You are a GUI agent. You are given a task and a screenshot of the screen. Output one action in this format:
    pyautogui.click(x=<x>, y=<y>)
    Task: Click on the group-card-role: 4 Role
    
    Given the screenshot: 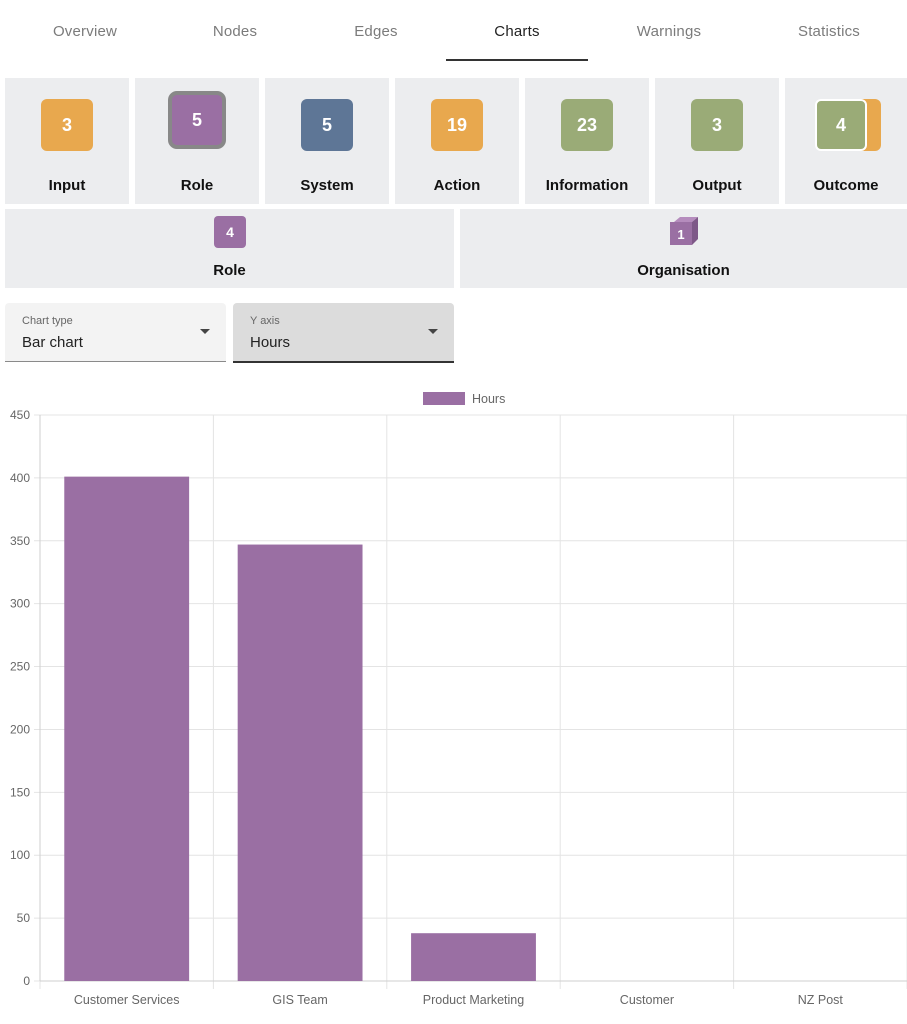 What is the action you would take?
    pyautogui.click(x=229, y=248)
    